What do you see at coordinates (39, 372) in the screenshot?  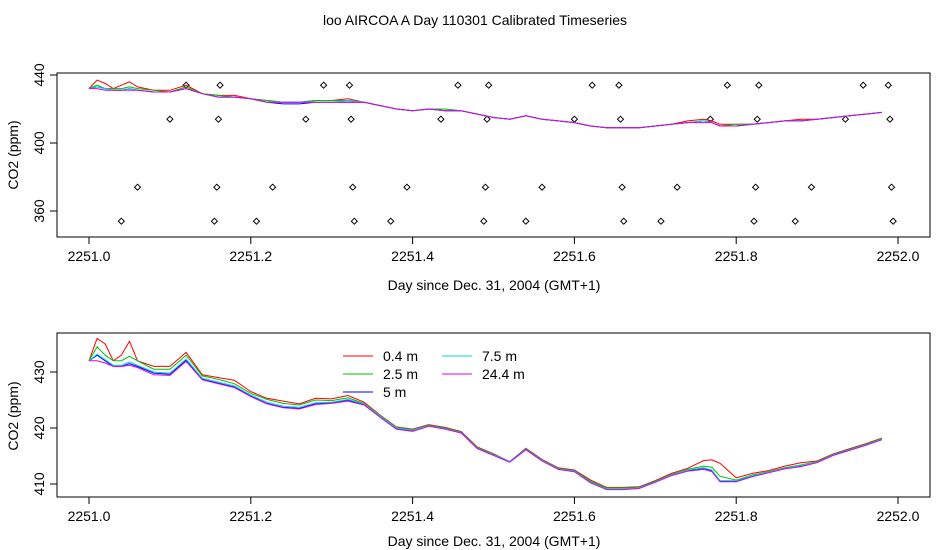 I see `bottom-y-tick-label: 430` at bounding box center [39, 372].